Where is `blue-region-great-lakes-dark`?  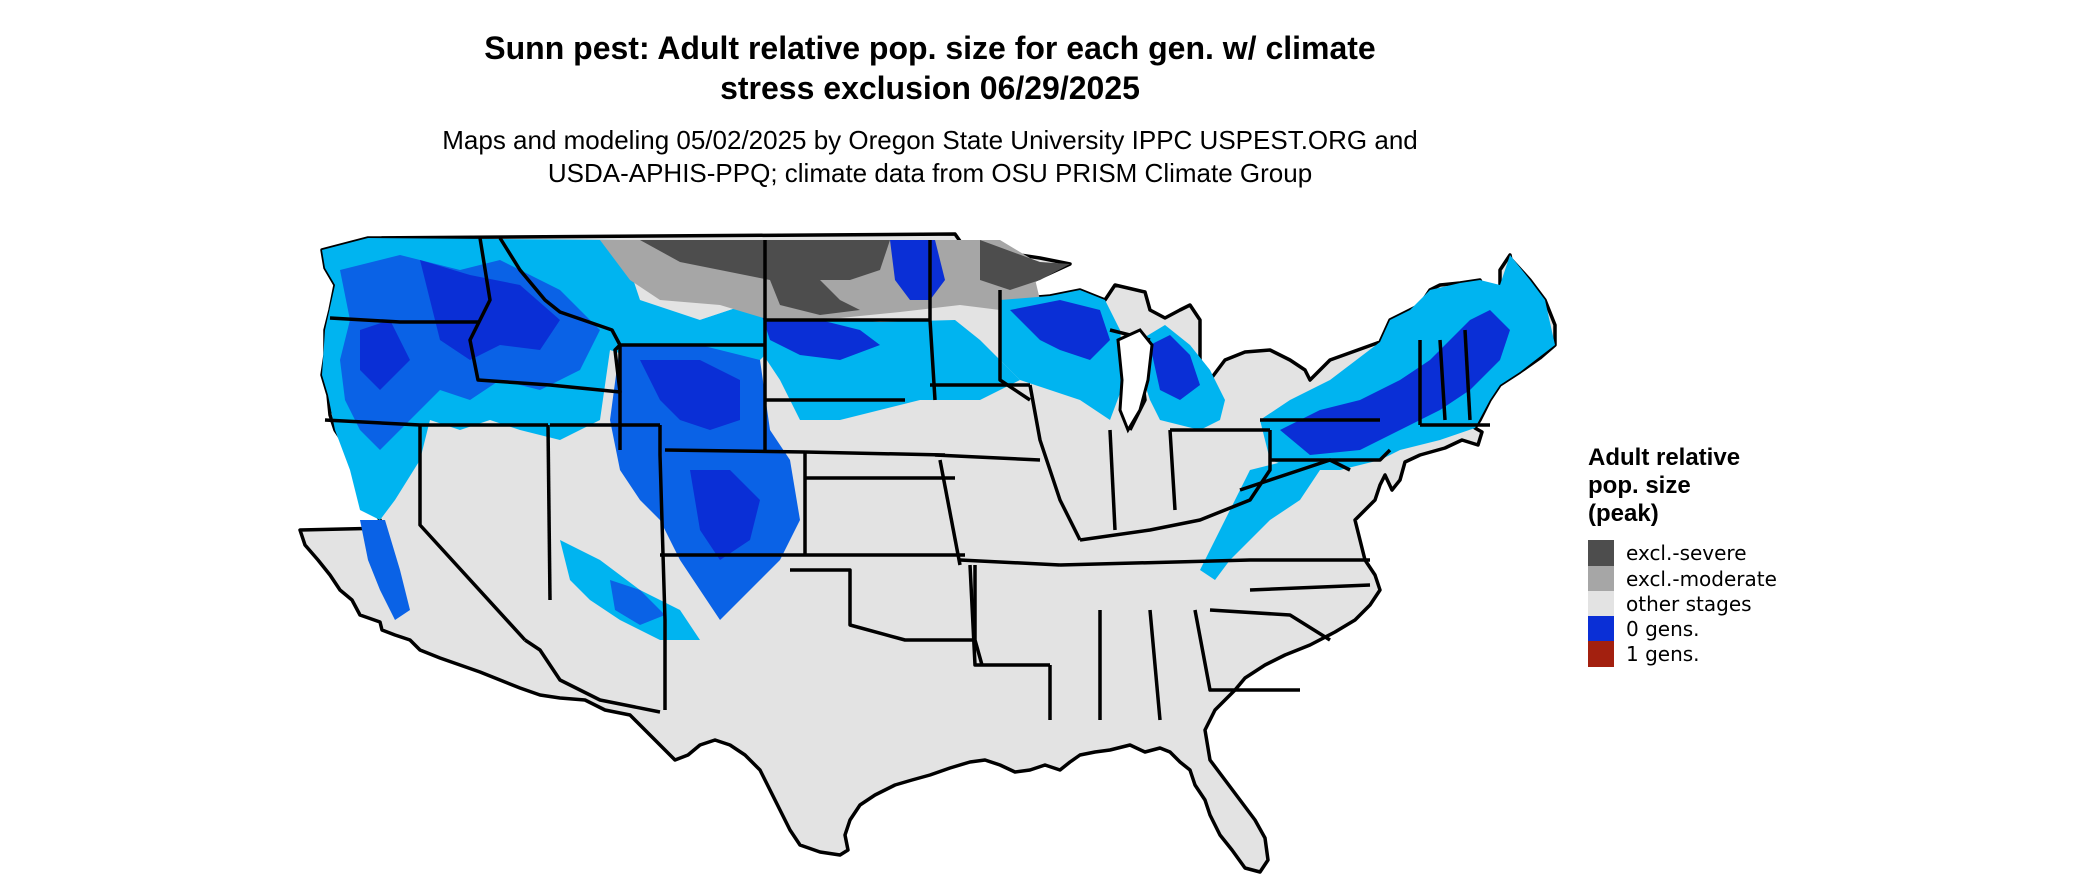 blue-region-great-lakes-dark is located at coordinates (1060, 330).